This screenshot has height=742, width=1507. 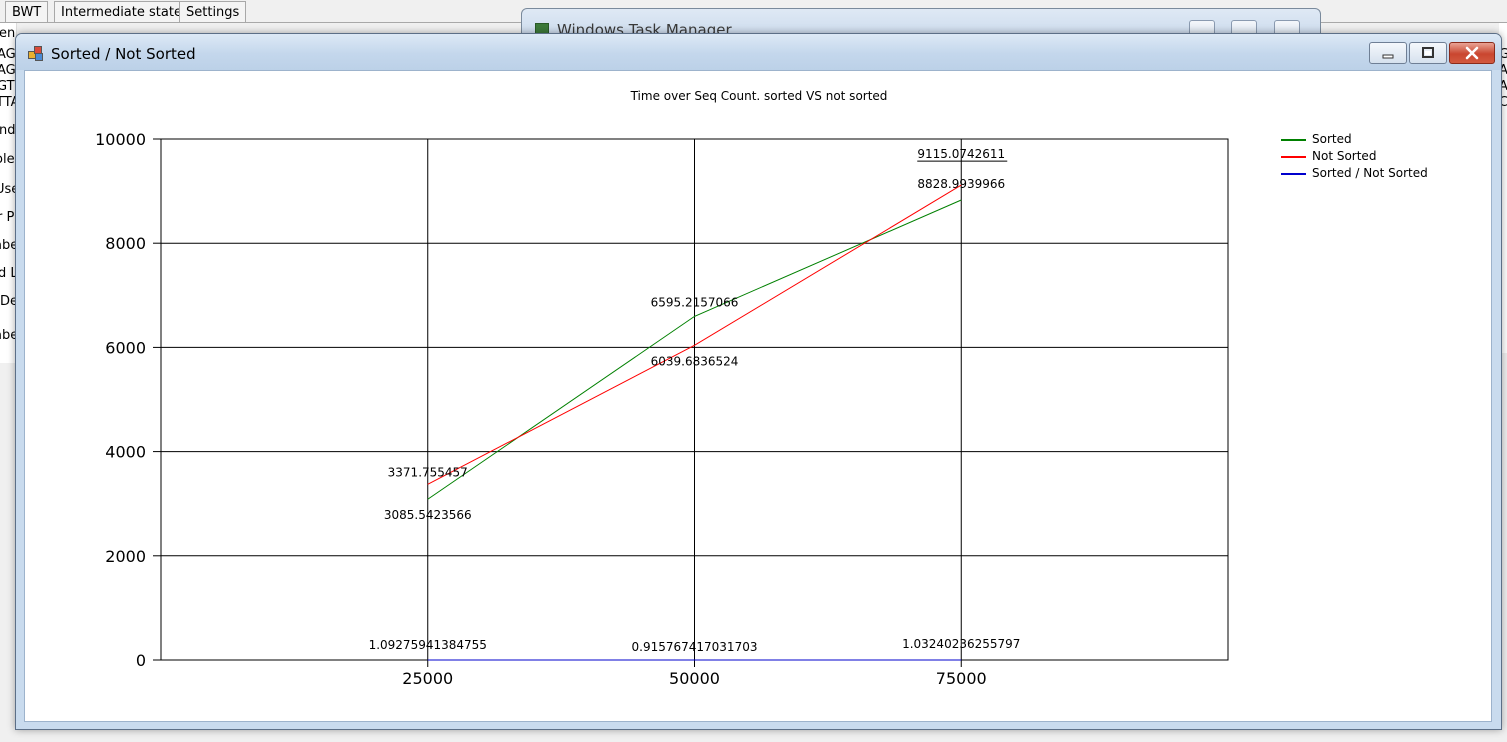 What do you see at coordinates (123, 54) in the screenshot?
I see `window-title: Sorted / Not Sorted` at bounding box center [123, 54].